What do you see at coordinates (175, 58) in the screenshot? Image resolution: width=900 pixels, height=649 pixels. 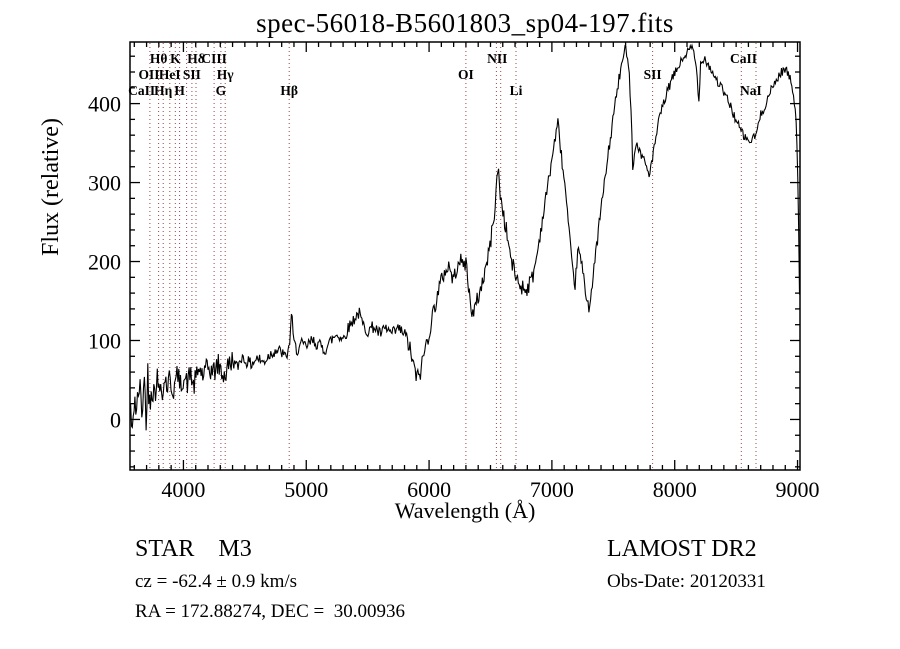 I see `spectral-line-label: K` at bounding box center [175, 58].